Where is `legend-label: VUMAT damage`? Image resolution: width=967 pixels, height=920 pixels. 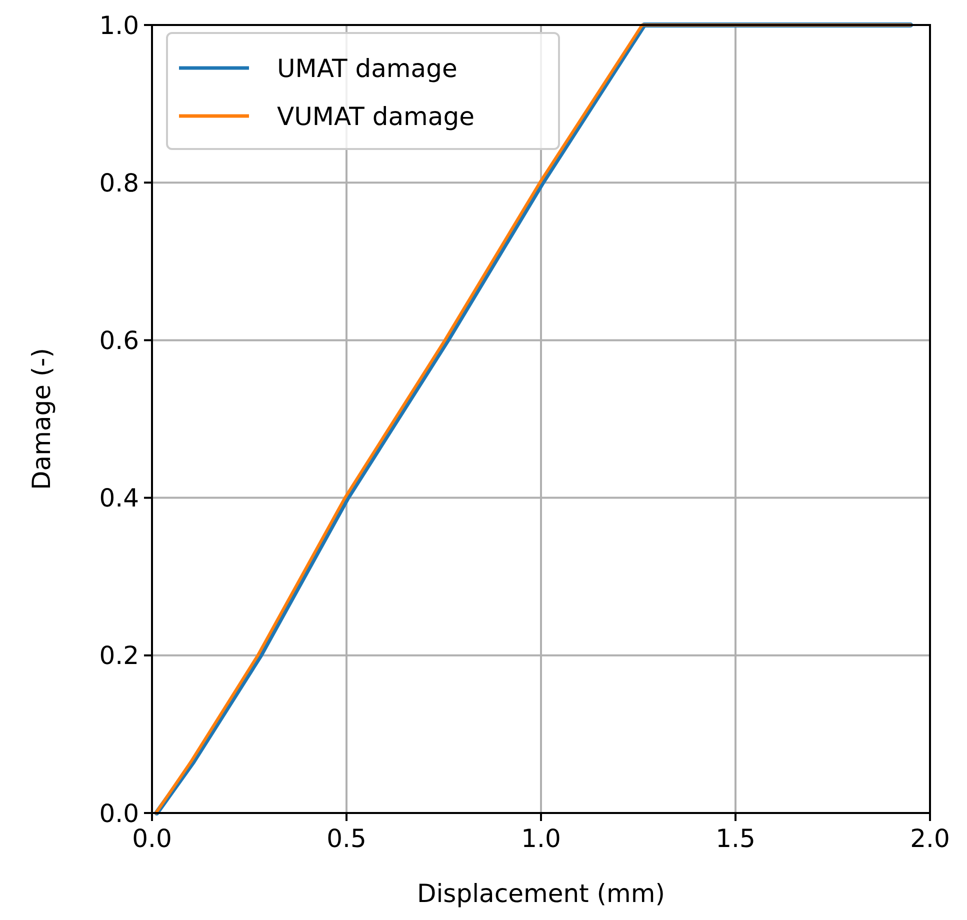
legend-label: VUMAT damage is located at coordinates (375, 116).